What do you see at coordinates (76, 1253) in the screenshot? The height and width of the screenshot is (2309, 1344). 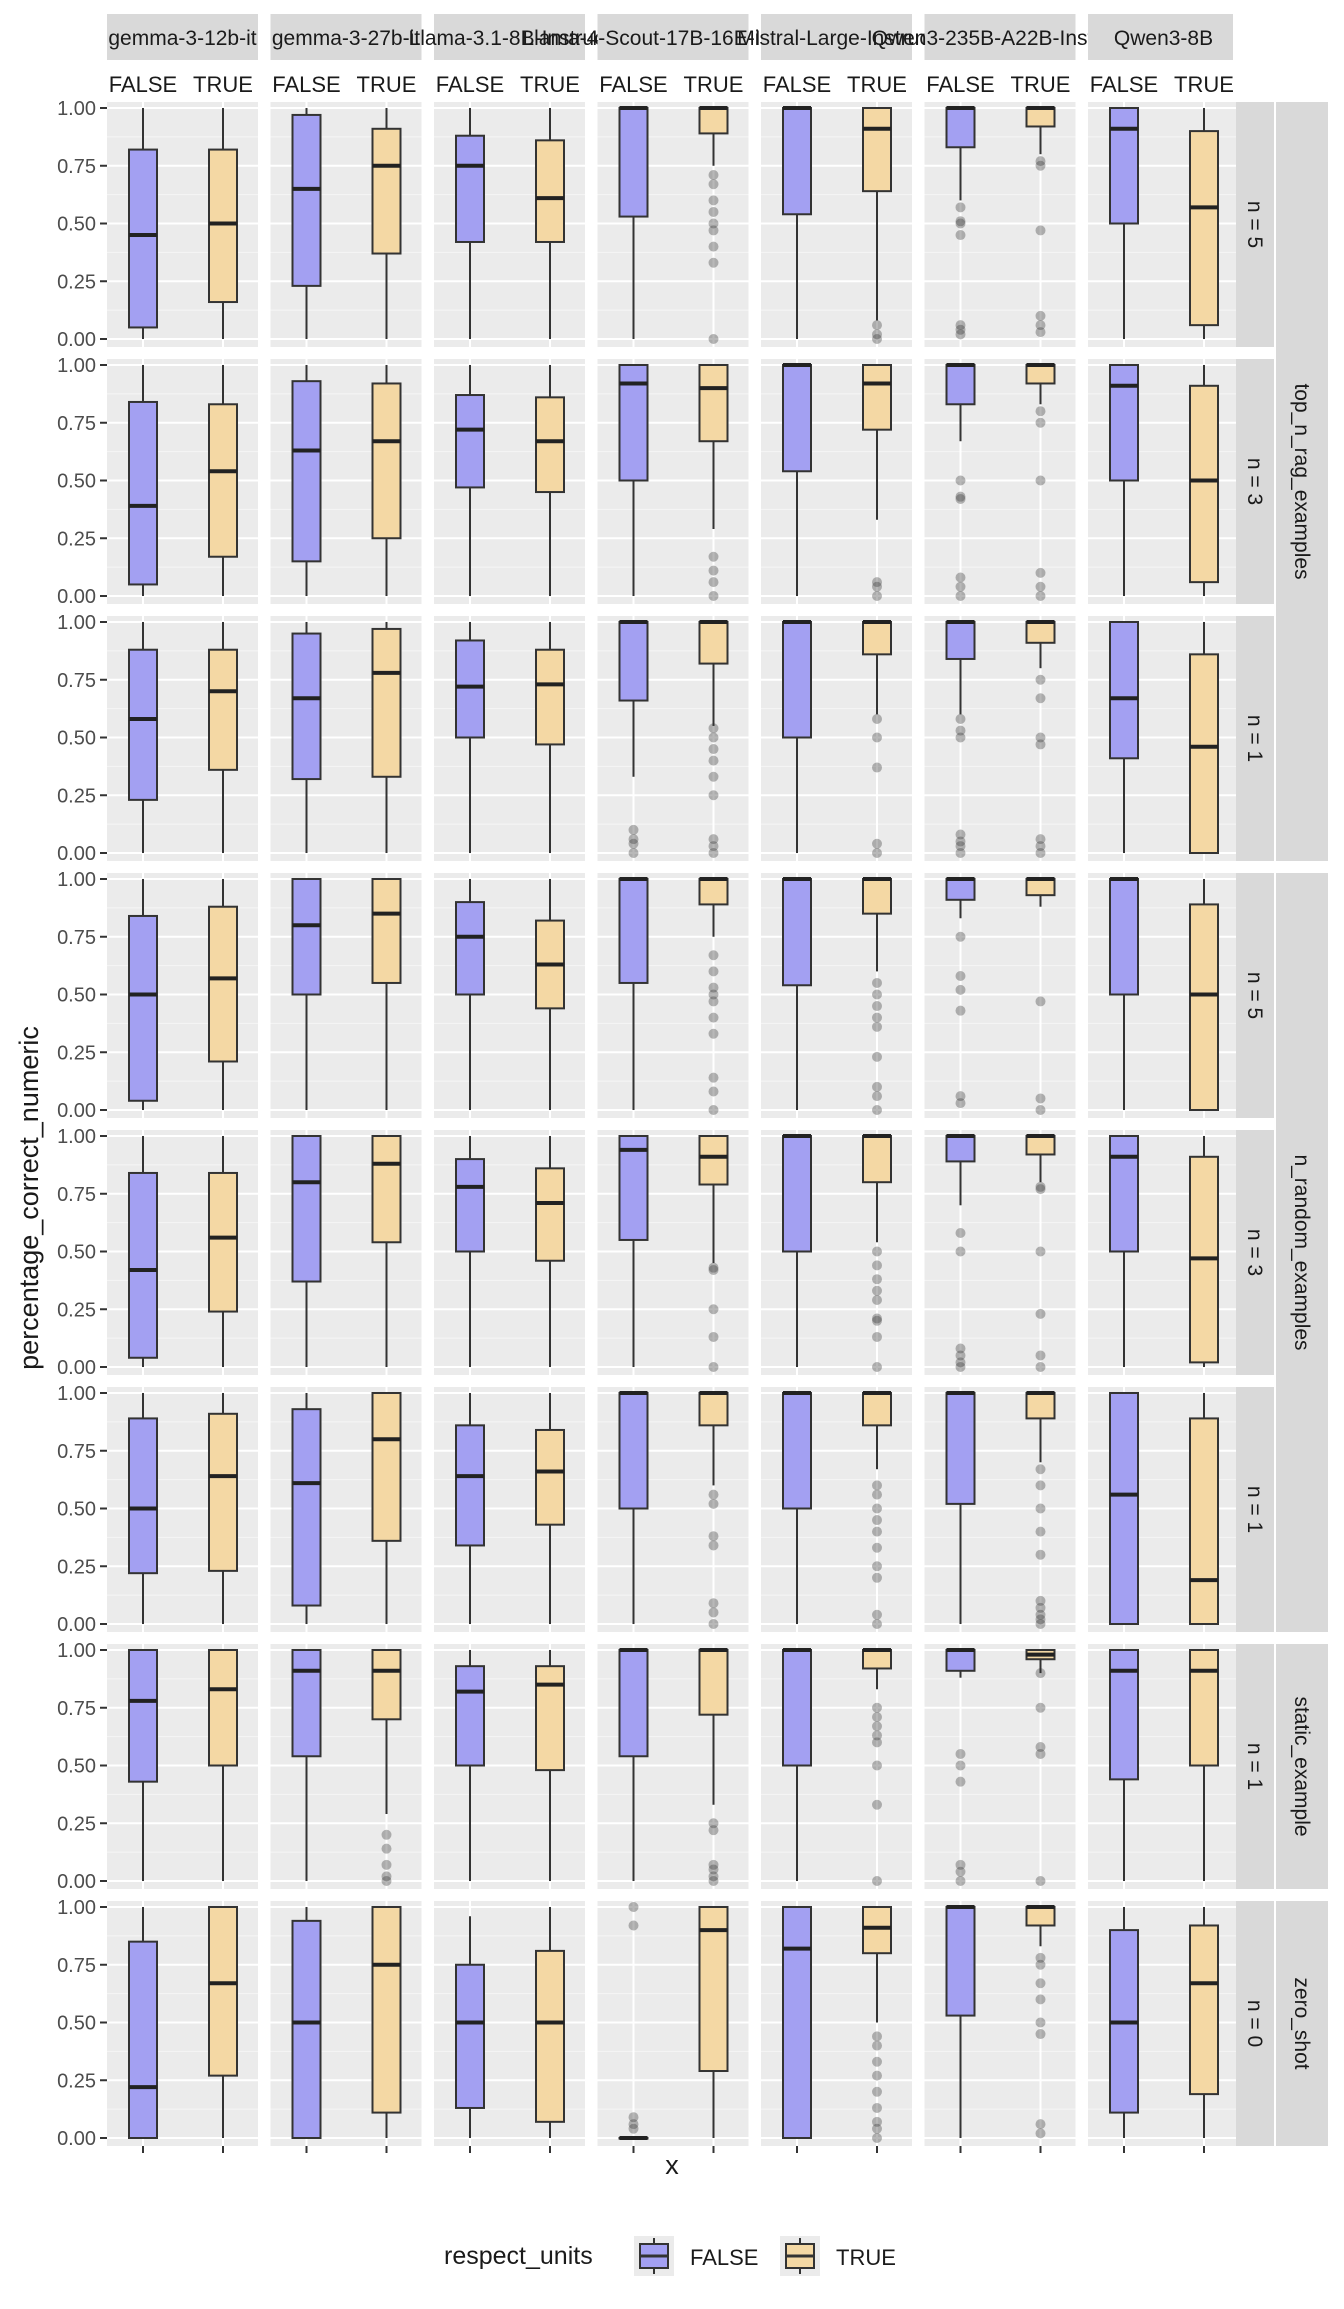 I see `y-tick-label: 0.50` at bounding box center [76, 1253].